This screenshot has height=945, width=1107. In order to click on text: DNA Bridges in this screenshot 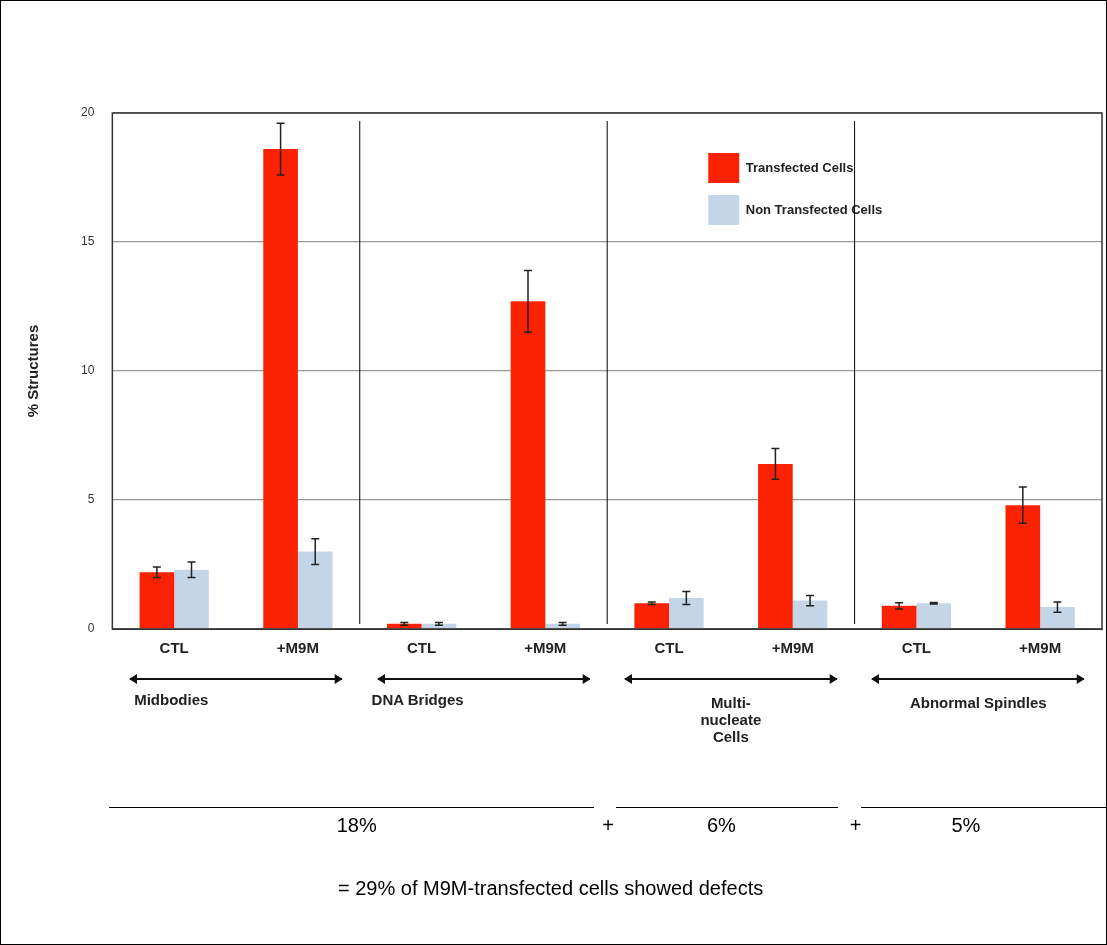, I will do `click(418, 699)`.